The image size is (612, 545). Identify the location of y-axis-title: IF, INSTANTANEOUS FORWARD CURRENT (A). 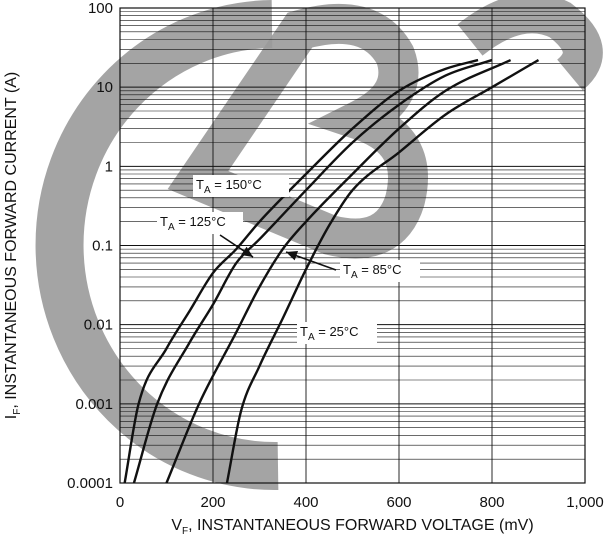
(13, 245).